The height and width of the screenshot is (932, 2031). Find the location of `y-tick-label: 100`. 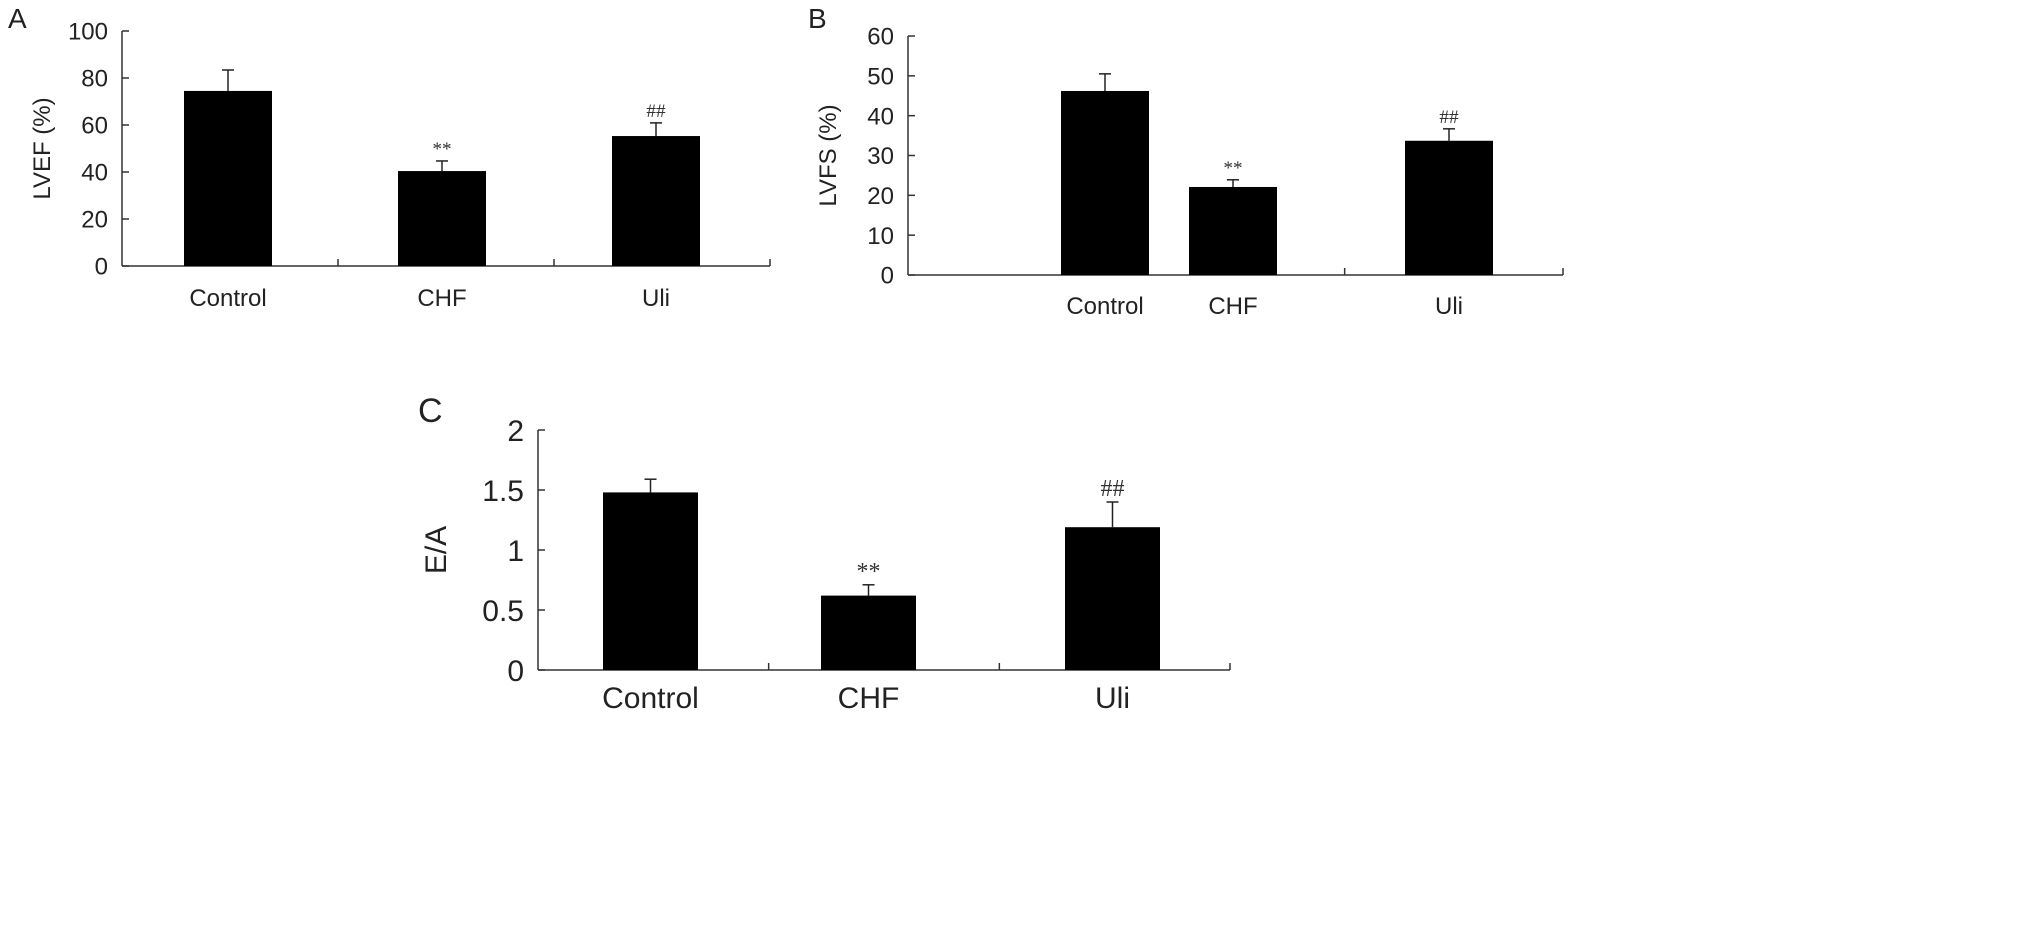

y-tick-label: 100 is located at coordinates (88, 32).